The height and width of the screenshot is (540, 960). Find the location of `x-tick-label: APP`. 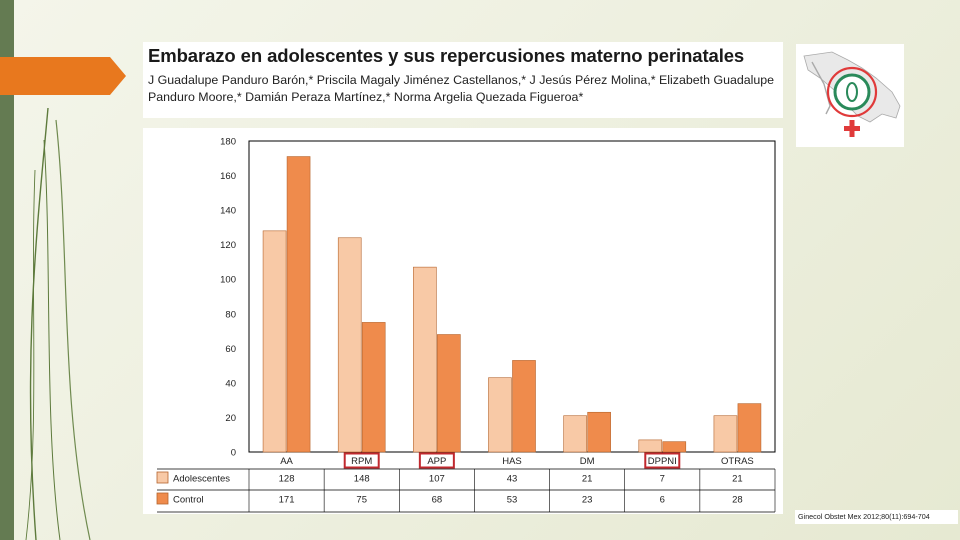

x-tick-label: APP is located at coordinates (436, 461).